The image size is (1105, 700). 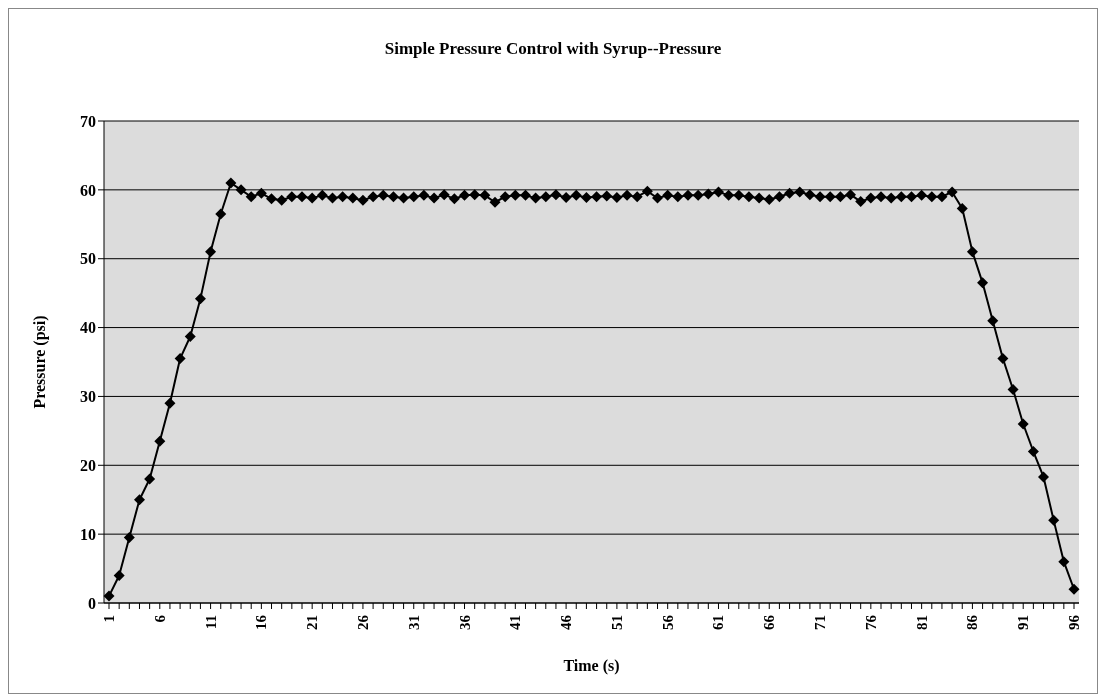 I want to click on y-tick-label: 40, so click(x=88, y=328).